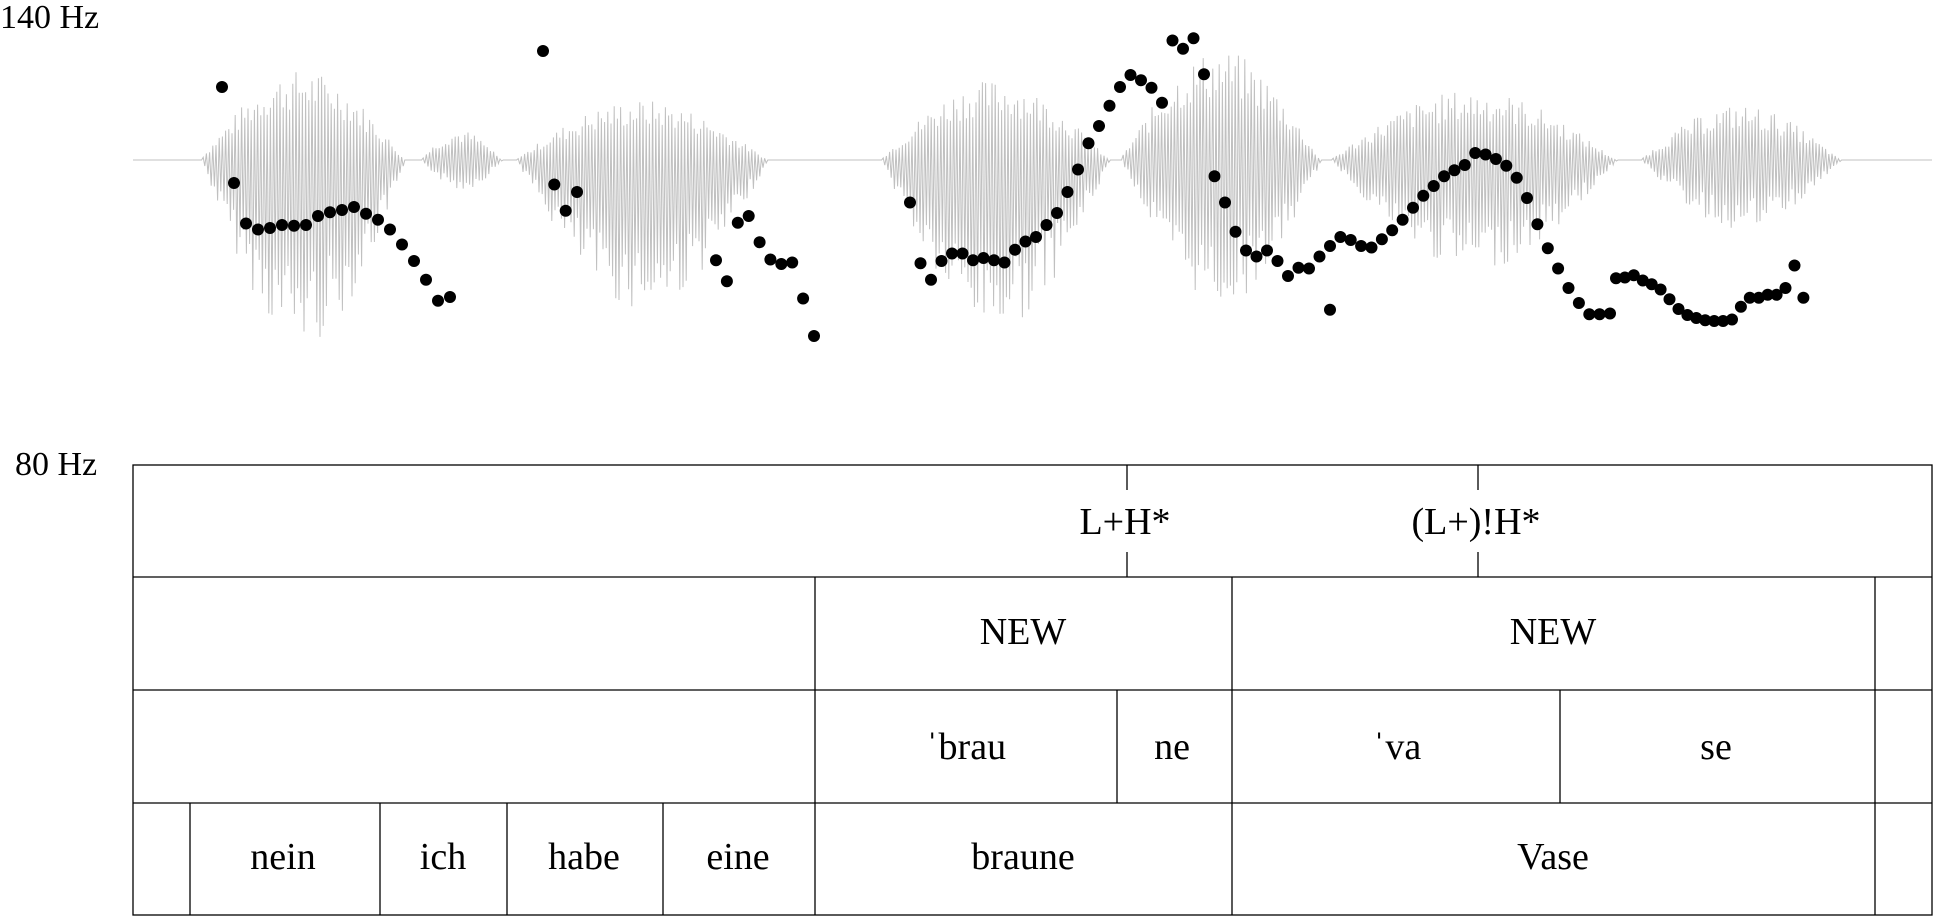 The height and width of the screenshot is (916, 1933). I want to click on word-label: ich, so click(443, 857).